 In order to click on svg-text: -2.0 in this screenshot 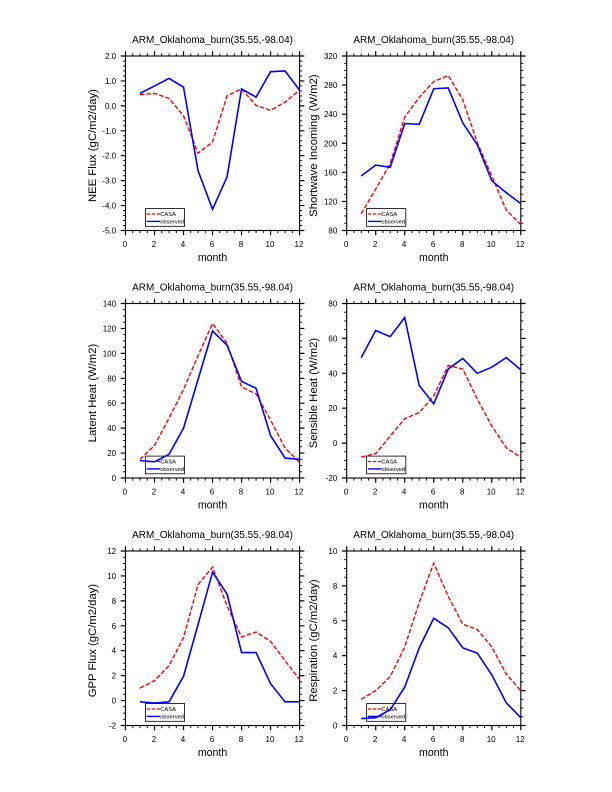, I will do `click(109, 156)`.